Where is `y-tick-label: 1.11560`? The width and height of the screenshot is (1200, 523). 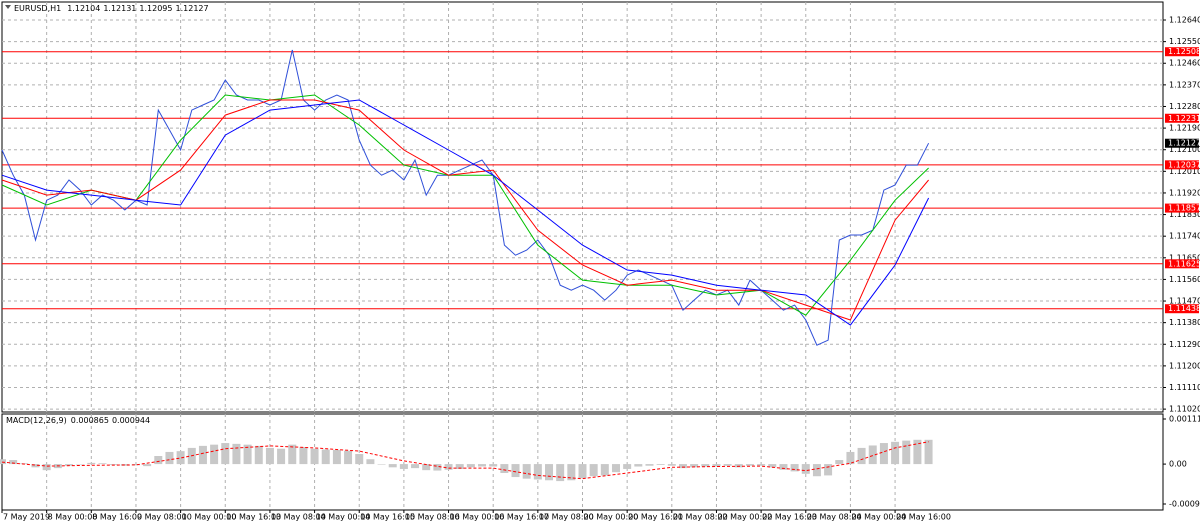
y-tick-label: 1.11560 is located at coordinates (1184, 279).